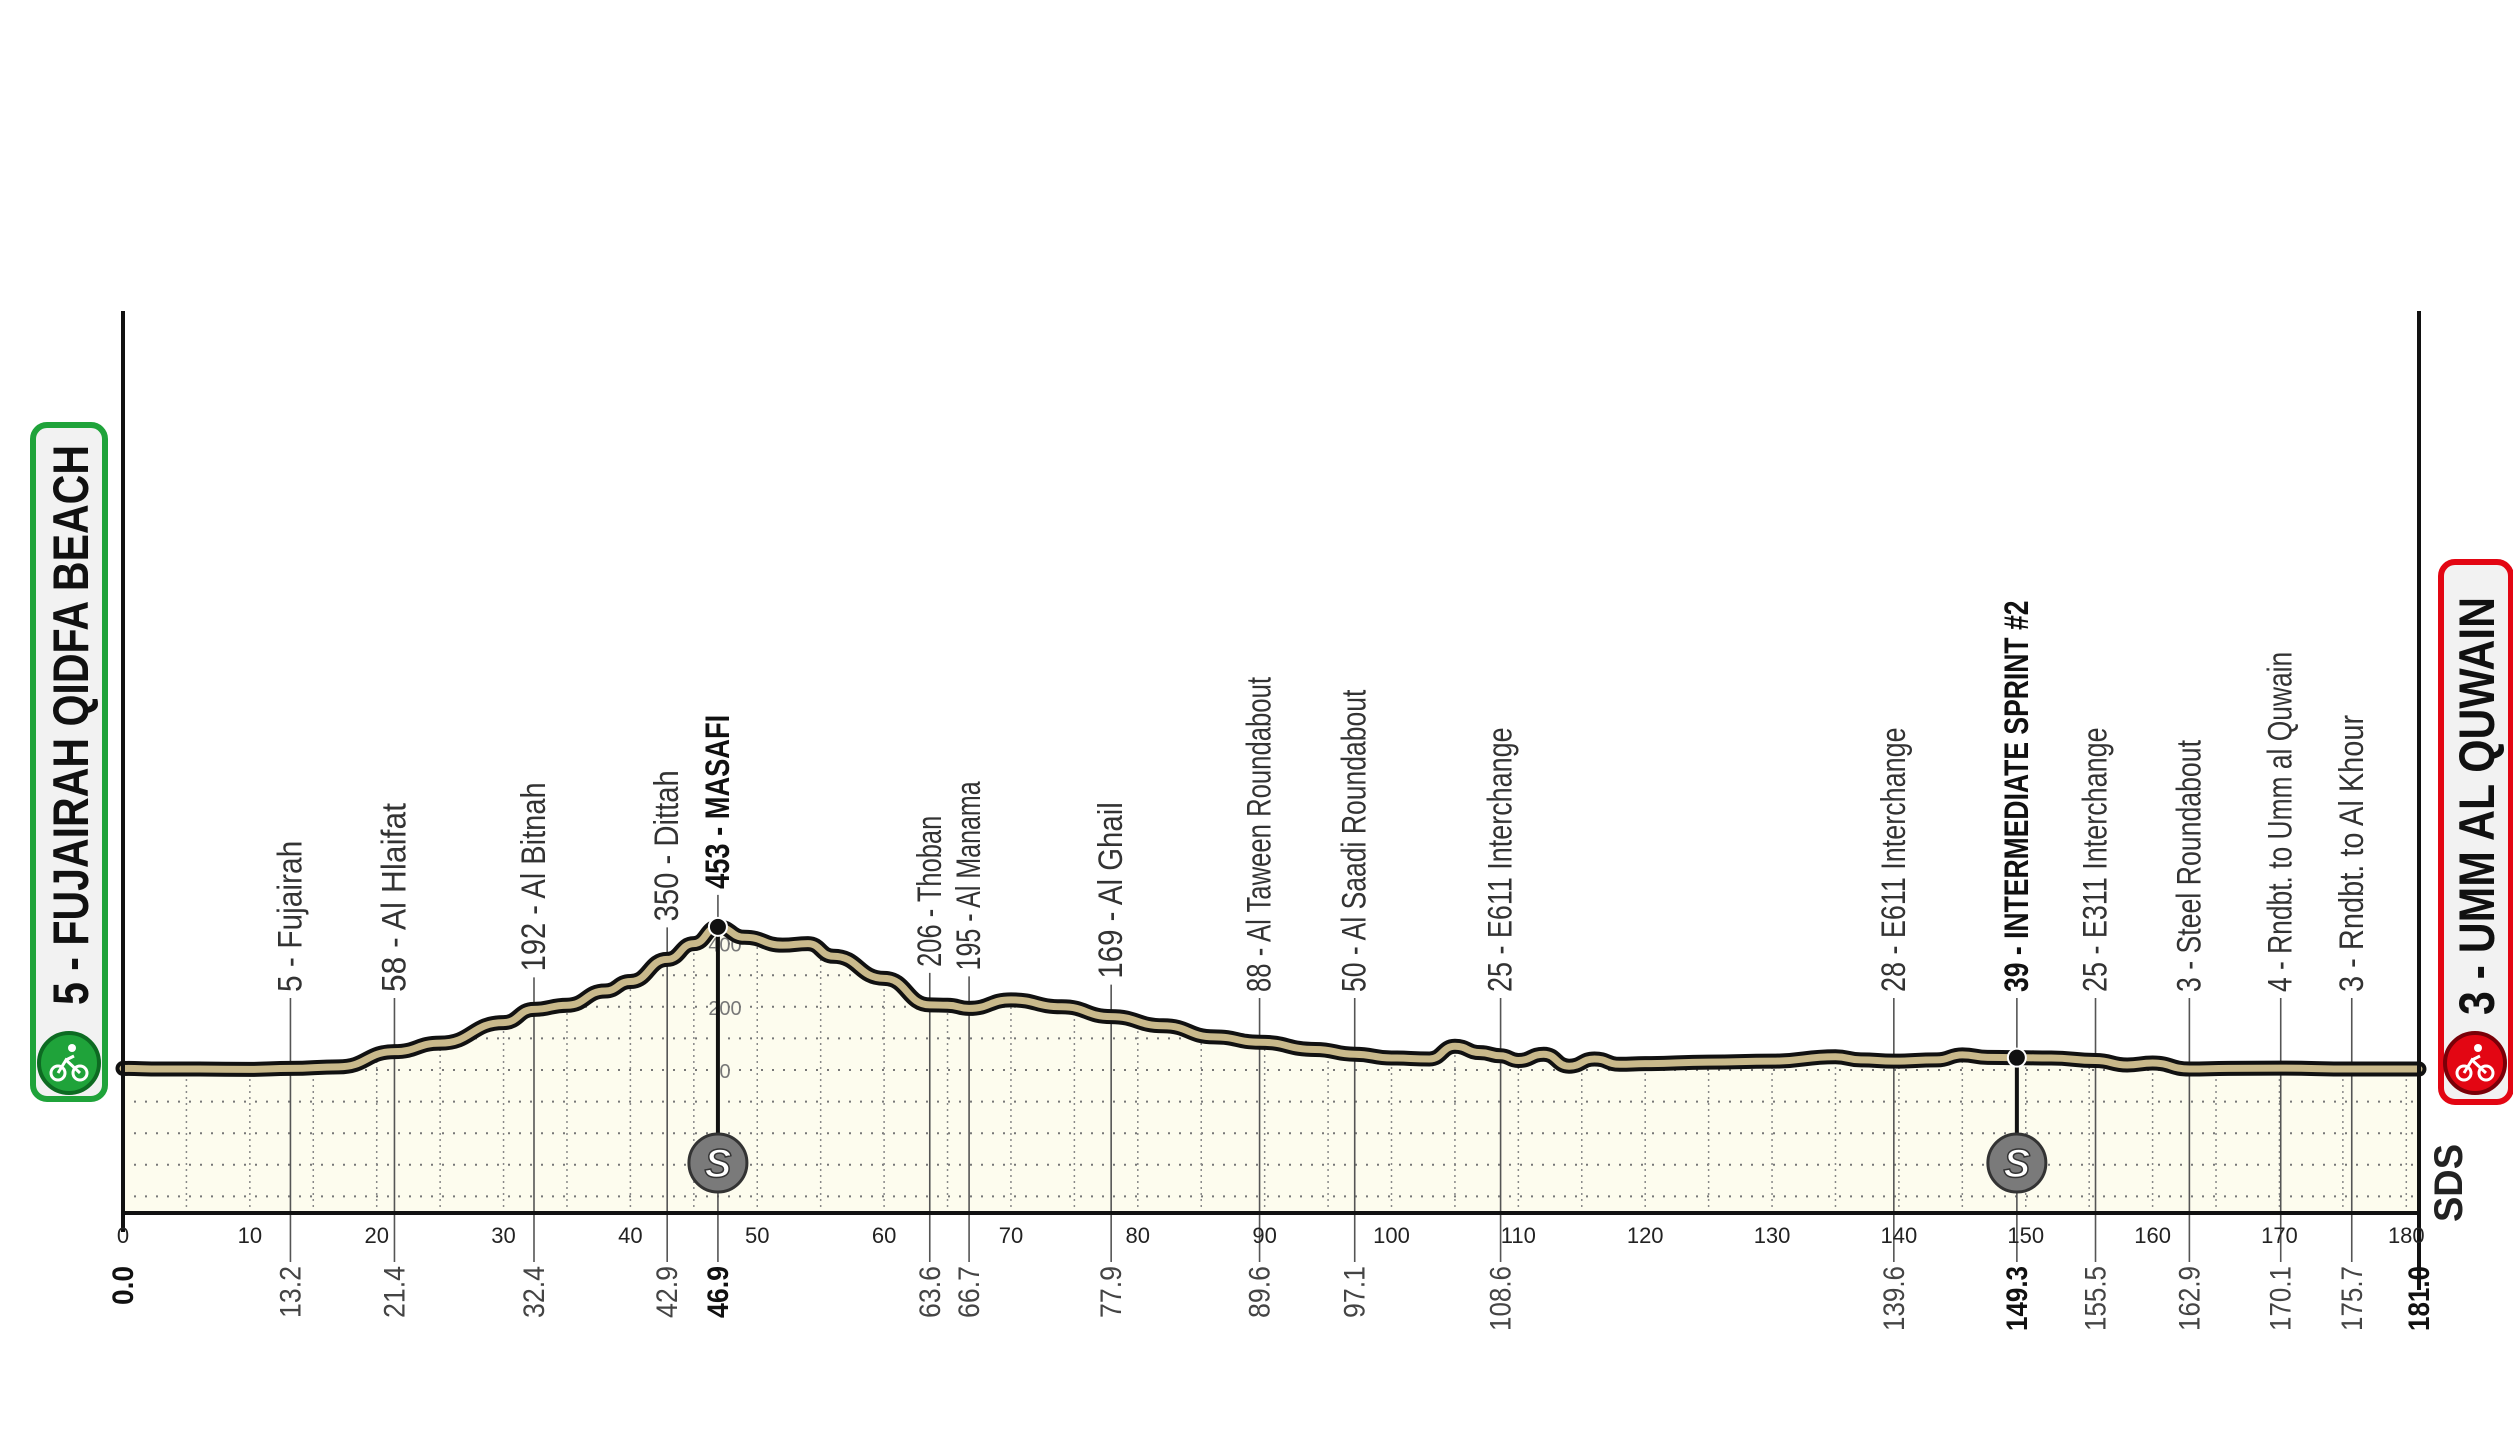  I want to click on km-tick-label: 30, so click(503, 1235).